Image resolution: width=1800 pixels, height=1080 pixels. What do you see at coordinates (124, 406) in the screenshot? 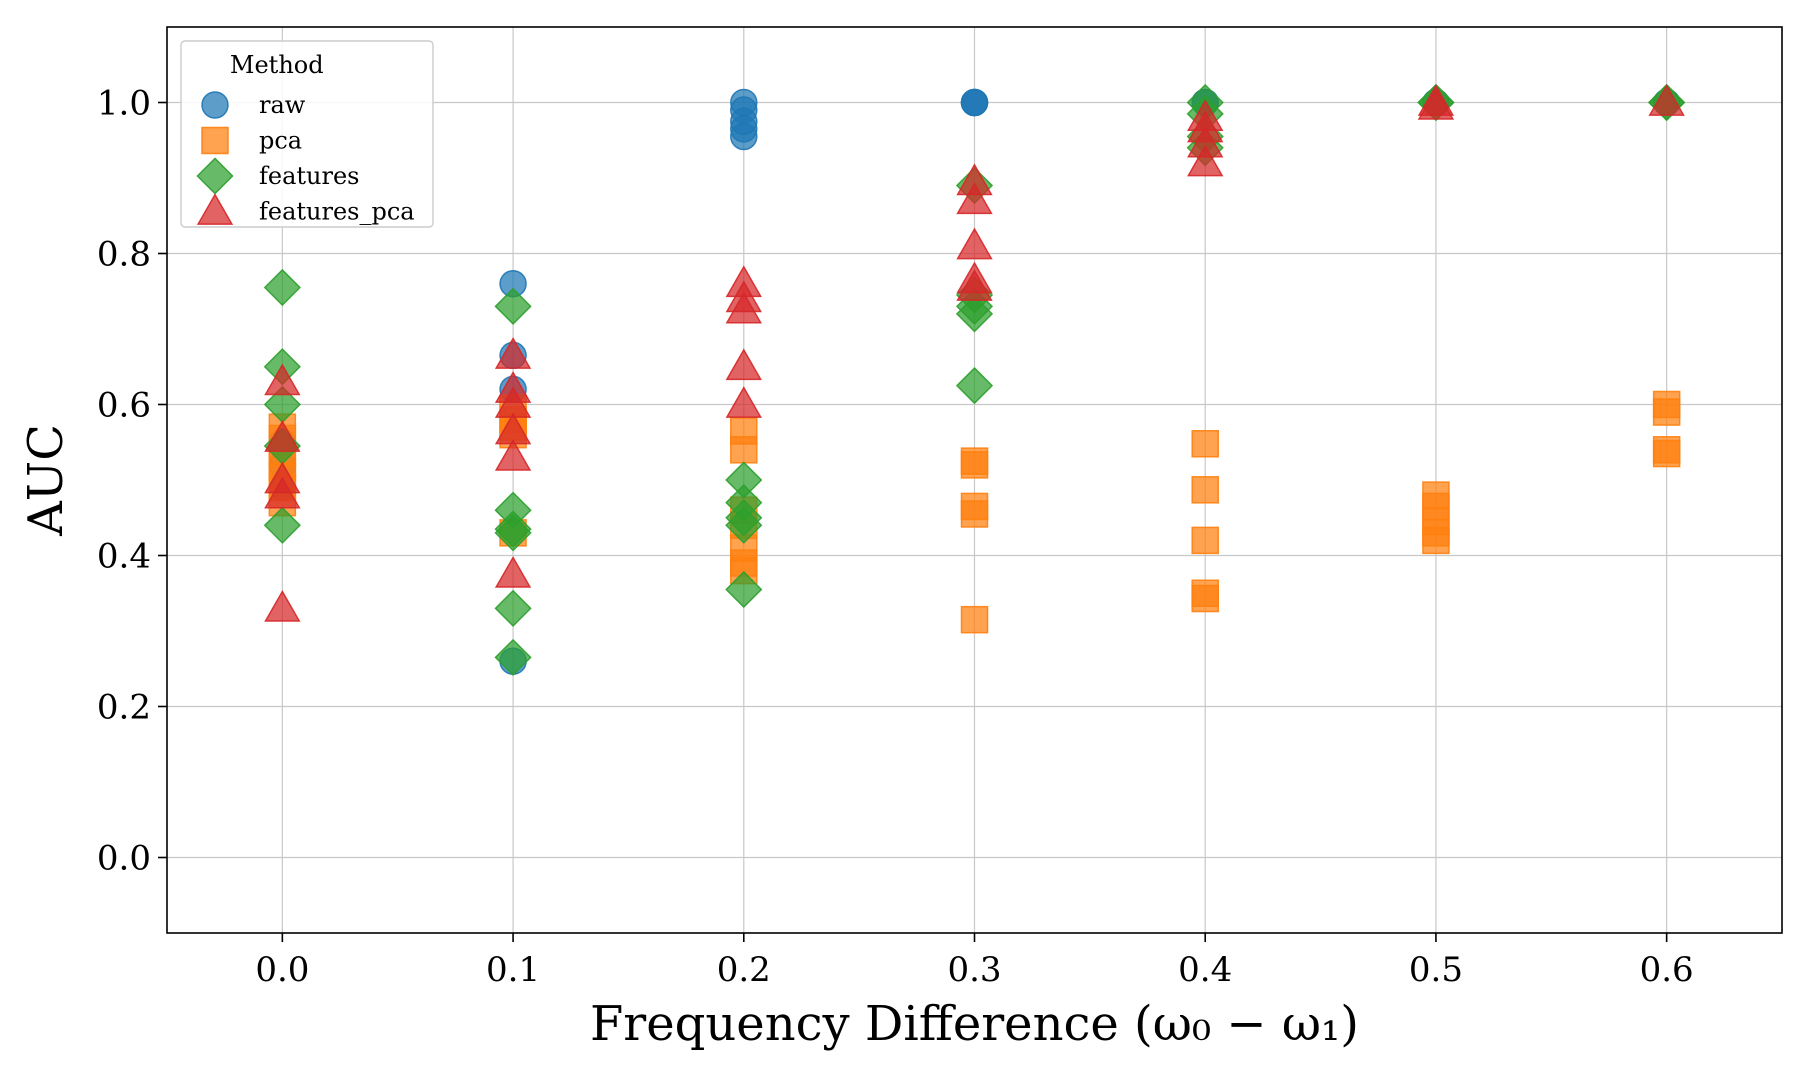
I see `y-tick-label: 0.6` at bounding box center [124, 406].